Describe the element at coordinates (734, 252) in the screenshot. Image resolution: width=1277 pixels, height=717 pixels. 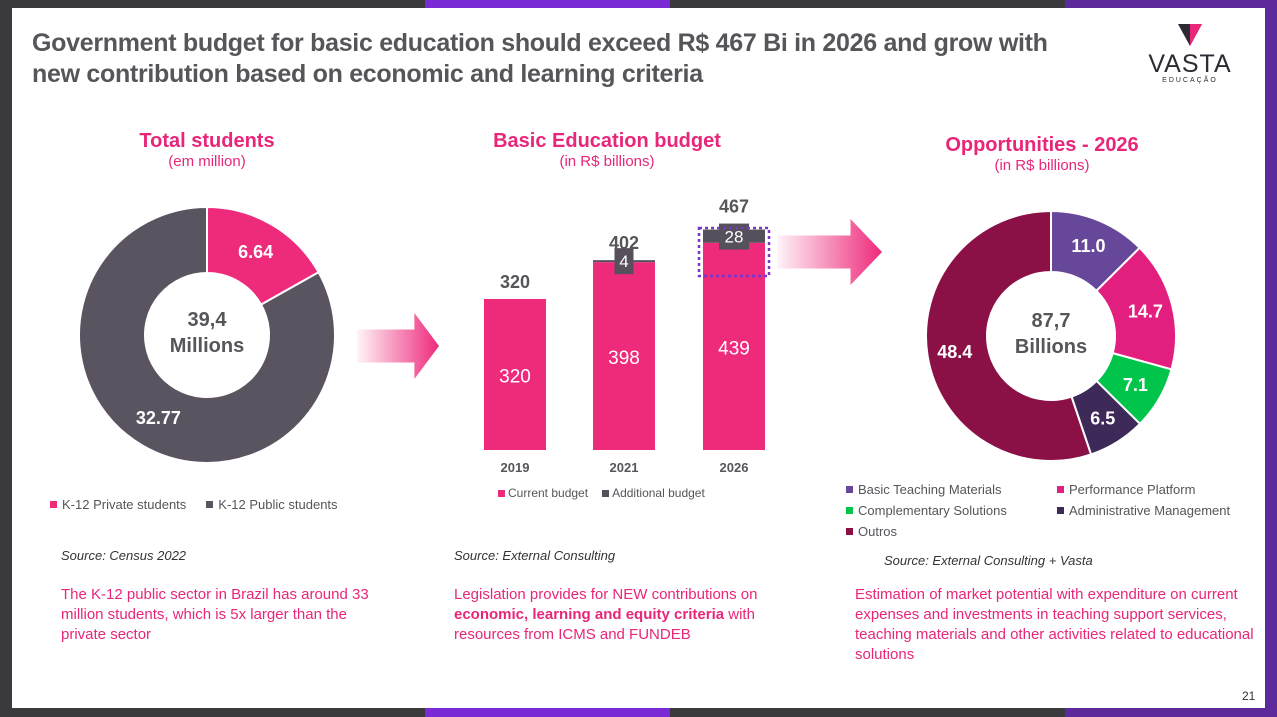
I see `highlight-dotted-box` at that location.